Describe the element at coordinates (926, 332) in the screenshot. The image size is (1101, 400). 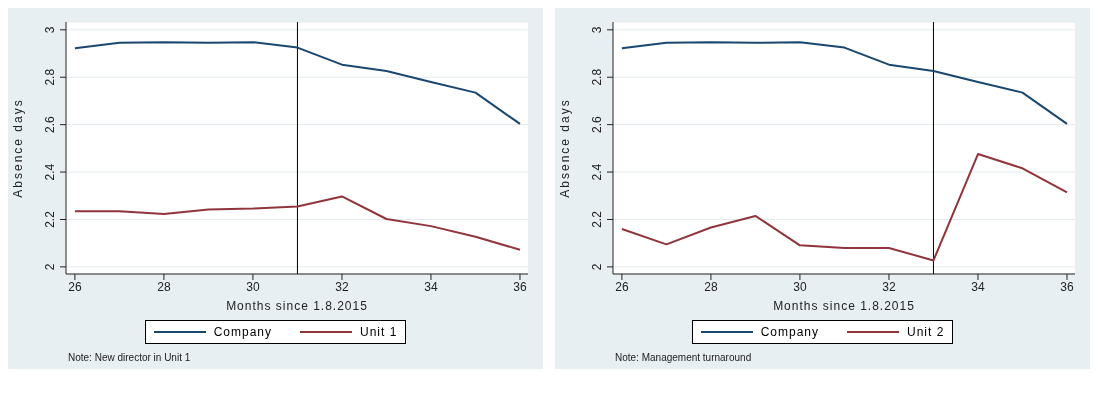
I see `legend-label: Unit 2` at that location.